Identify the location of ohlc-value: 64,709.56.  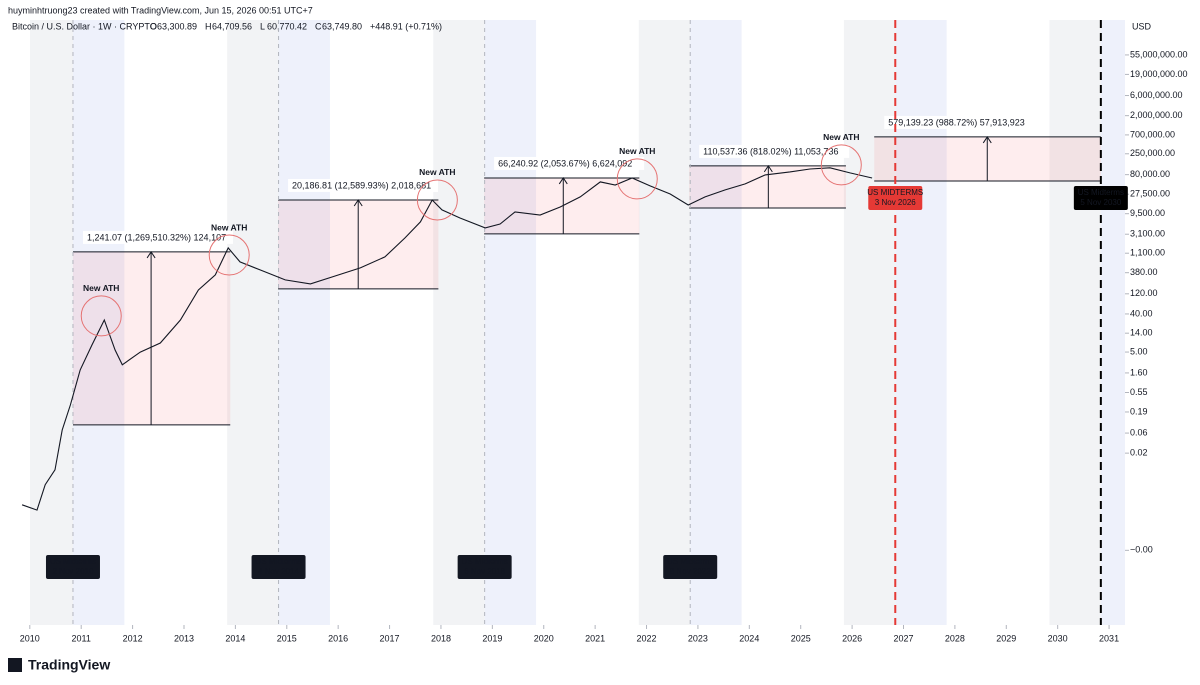
(232, 26).